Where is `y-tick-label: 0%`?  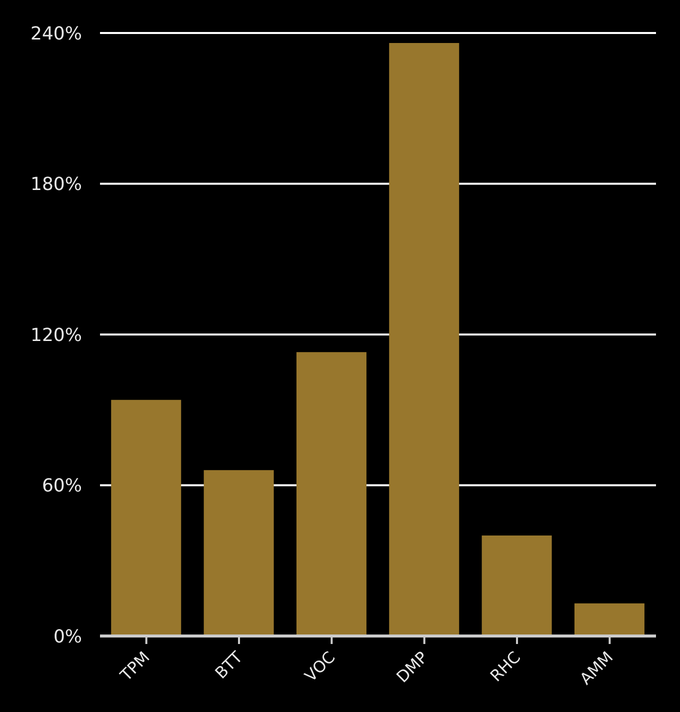
y-tick-label: 0% is located at coordinates (67, 637).